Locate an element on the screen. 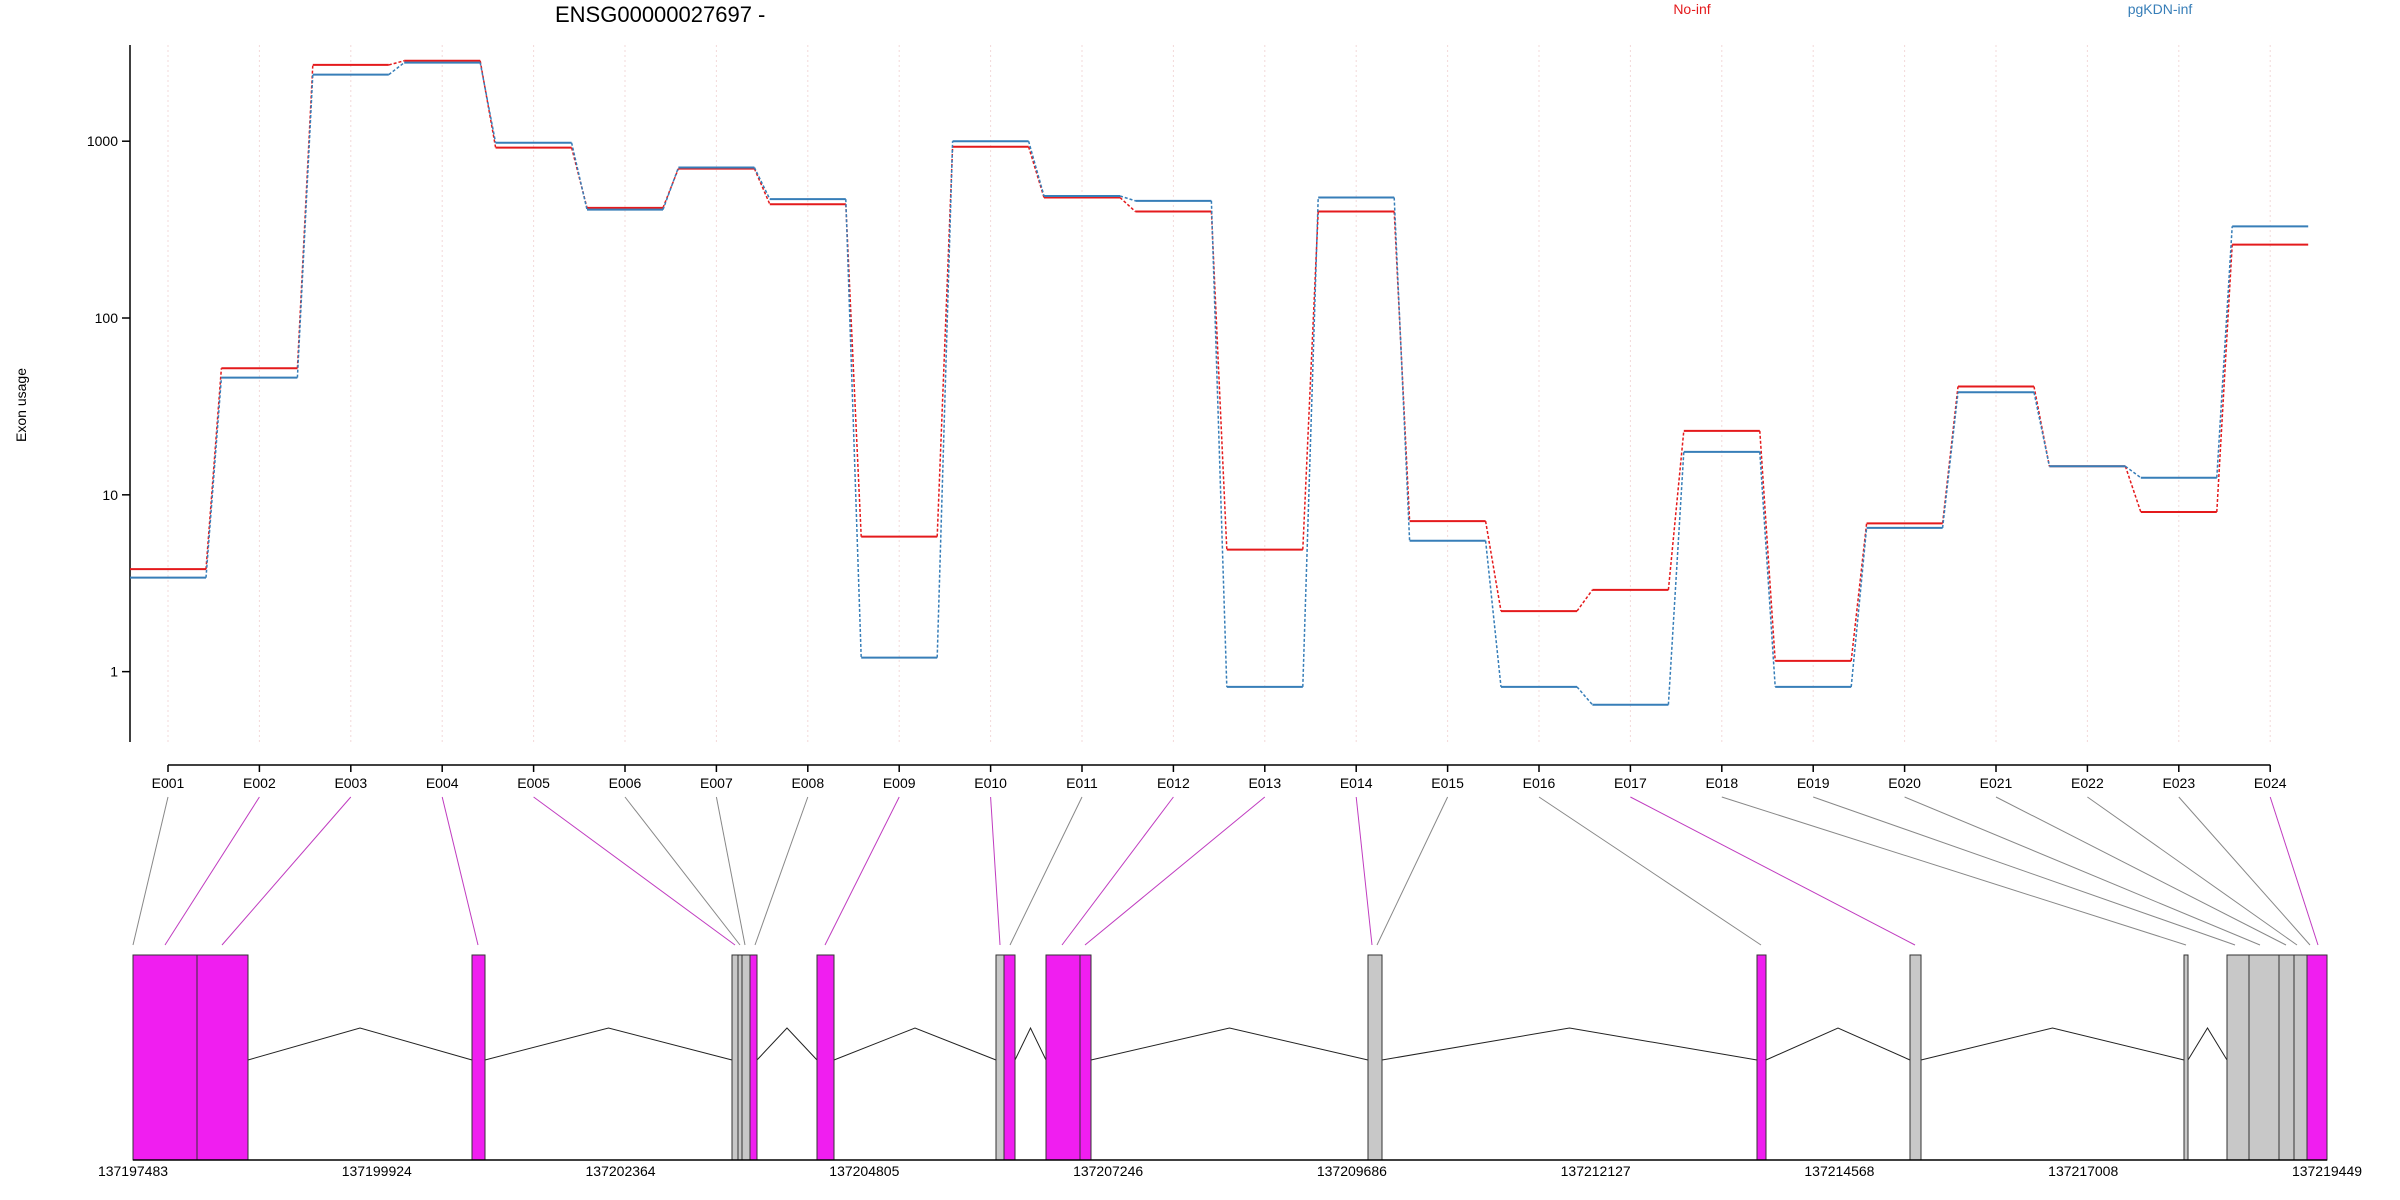 The height and width of the screenshot is (1200, 2400). exon-link-E013 is located at coordinates (1175, 871).